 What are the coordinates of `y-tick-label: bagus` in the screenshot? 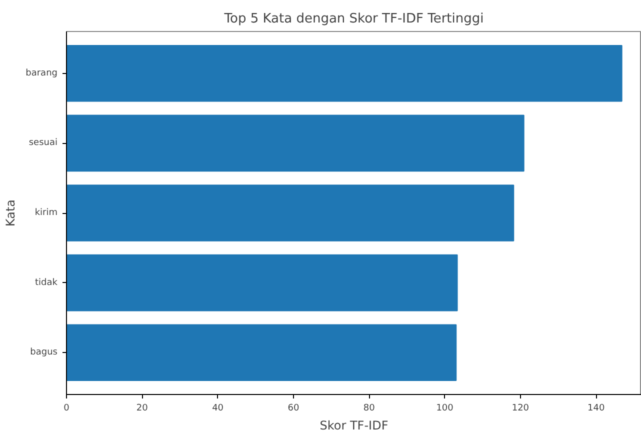 It's located at (44, 353).